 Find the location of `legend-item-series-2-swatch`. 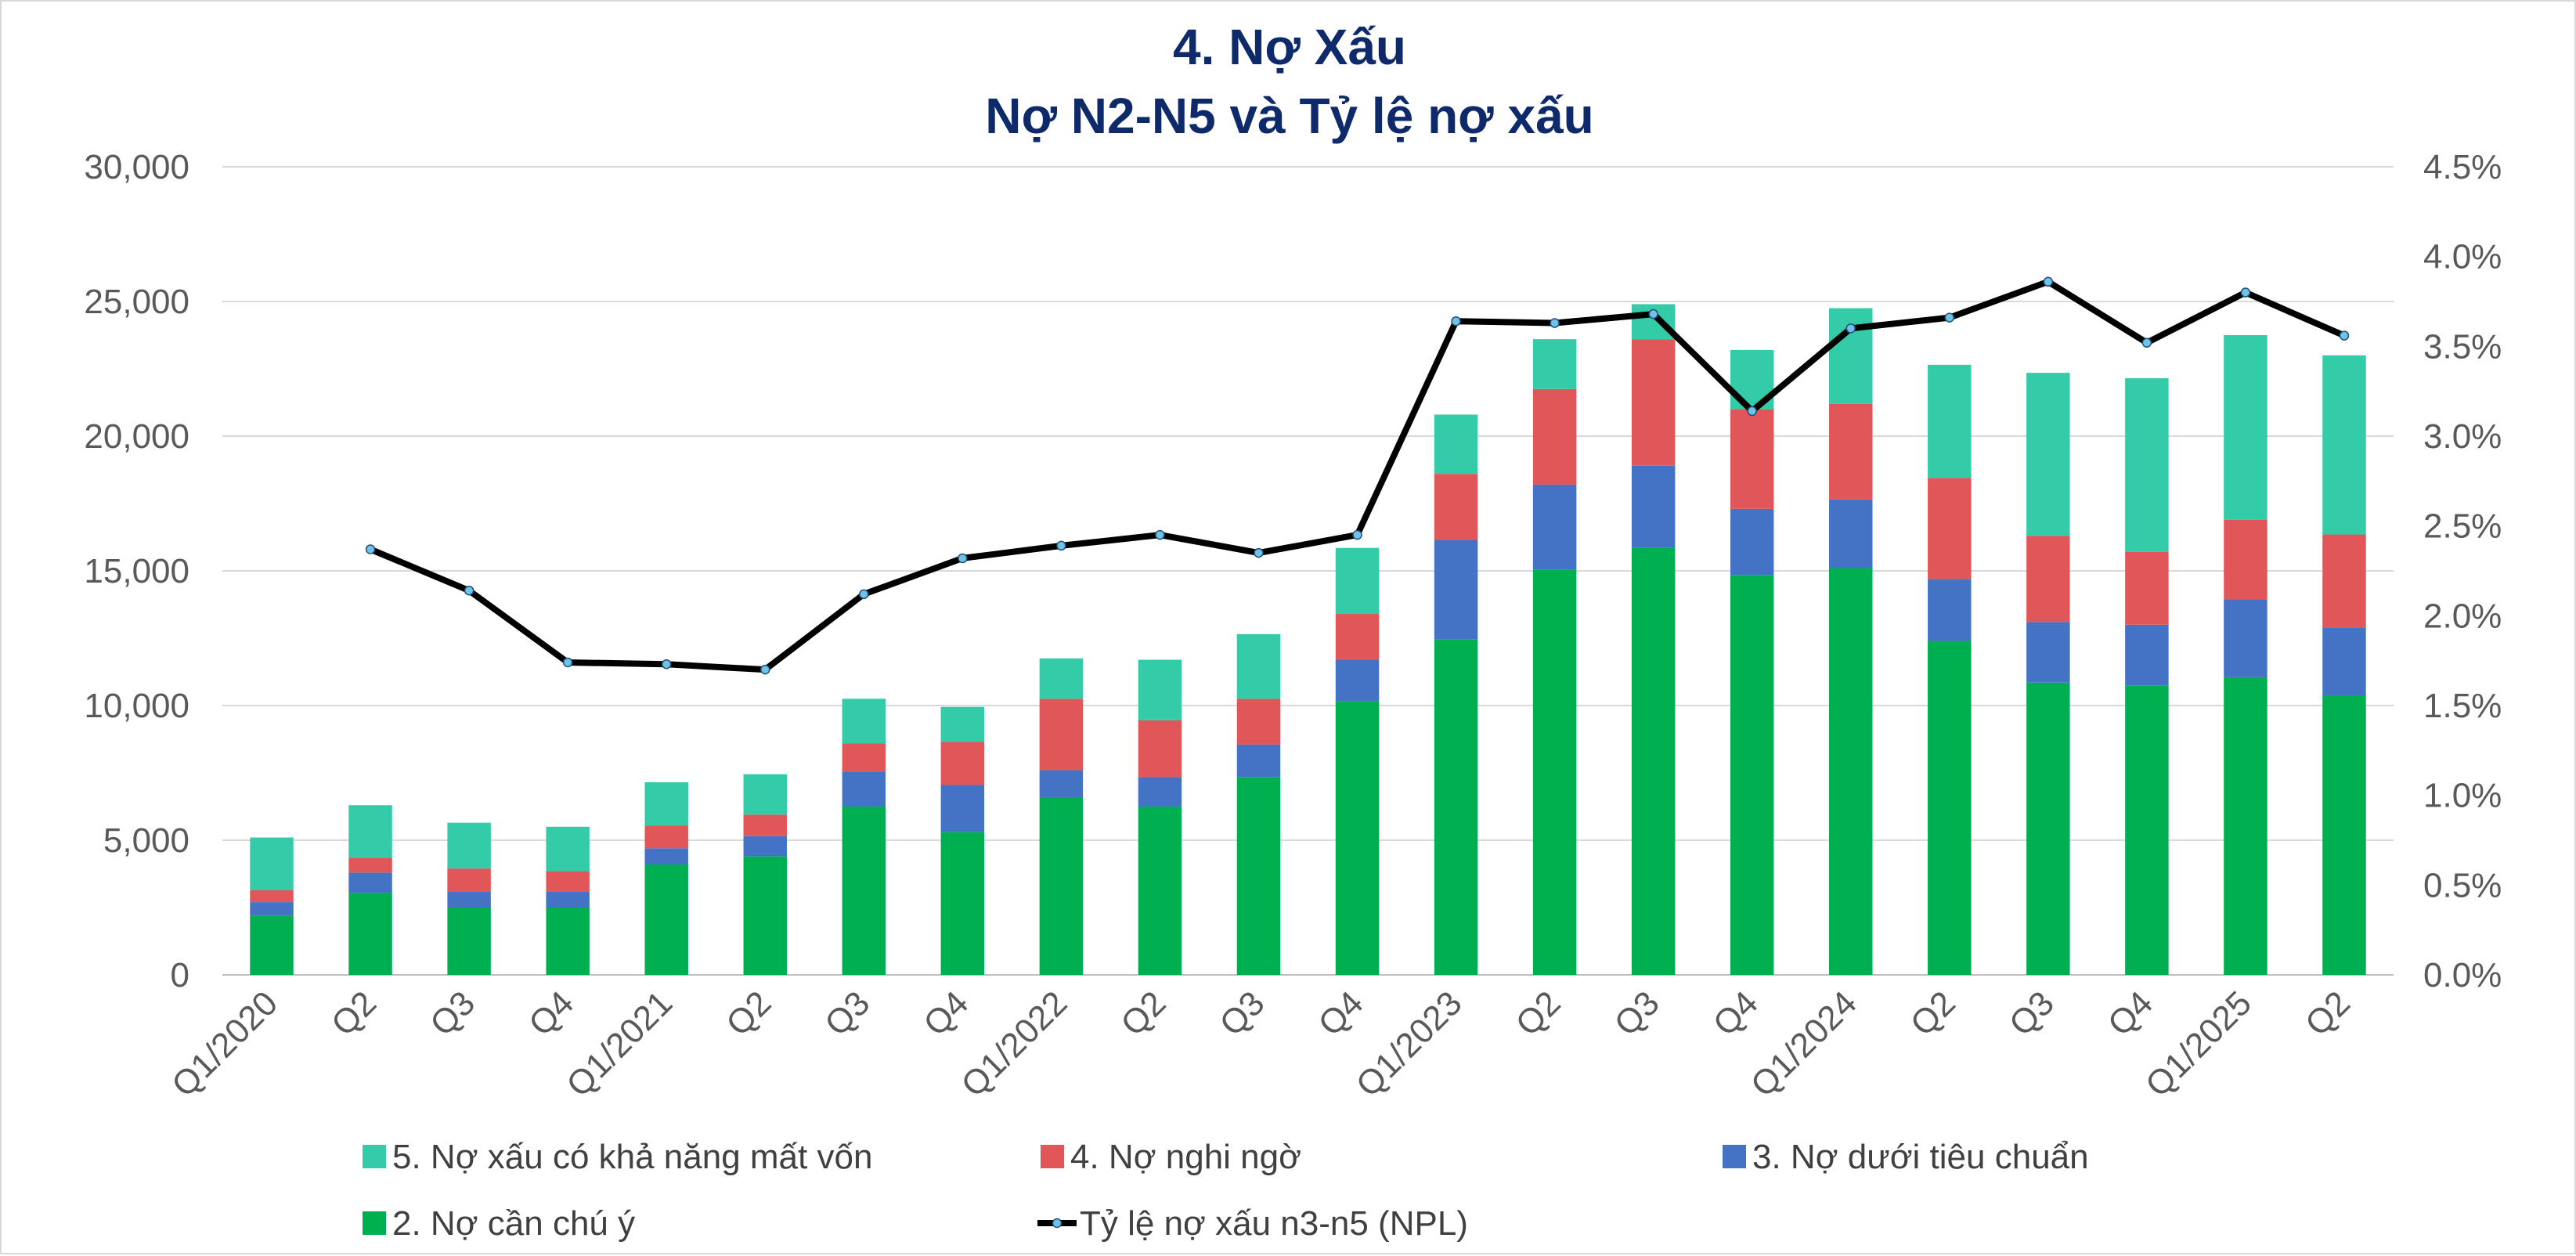

legend-item-series-2-swatch is located at coordinates (374, 1223).